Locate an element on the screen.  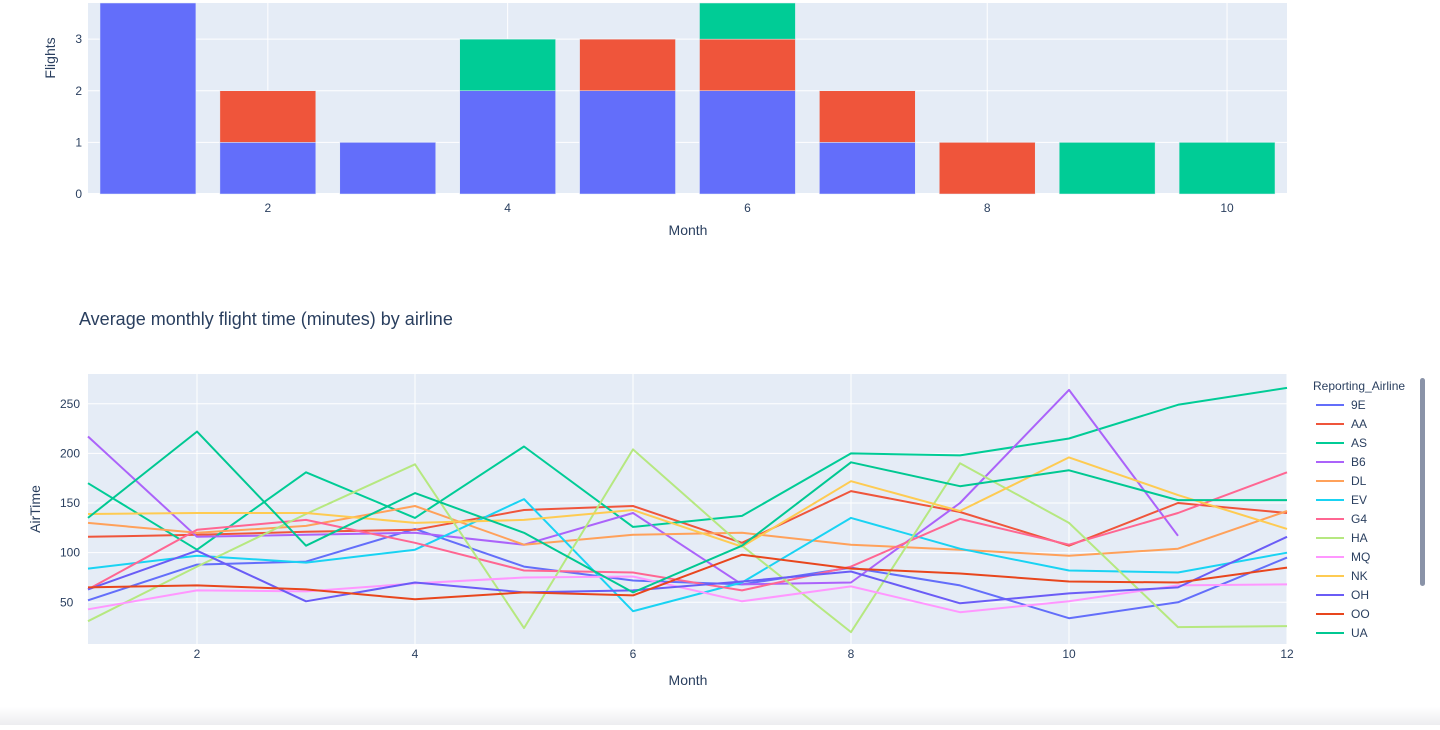
bar-y-tick-label: 2 is located at coordinates (78, 91).